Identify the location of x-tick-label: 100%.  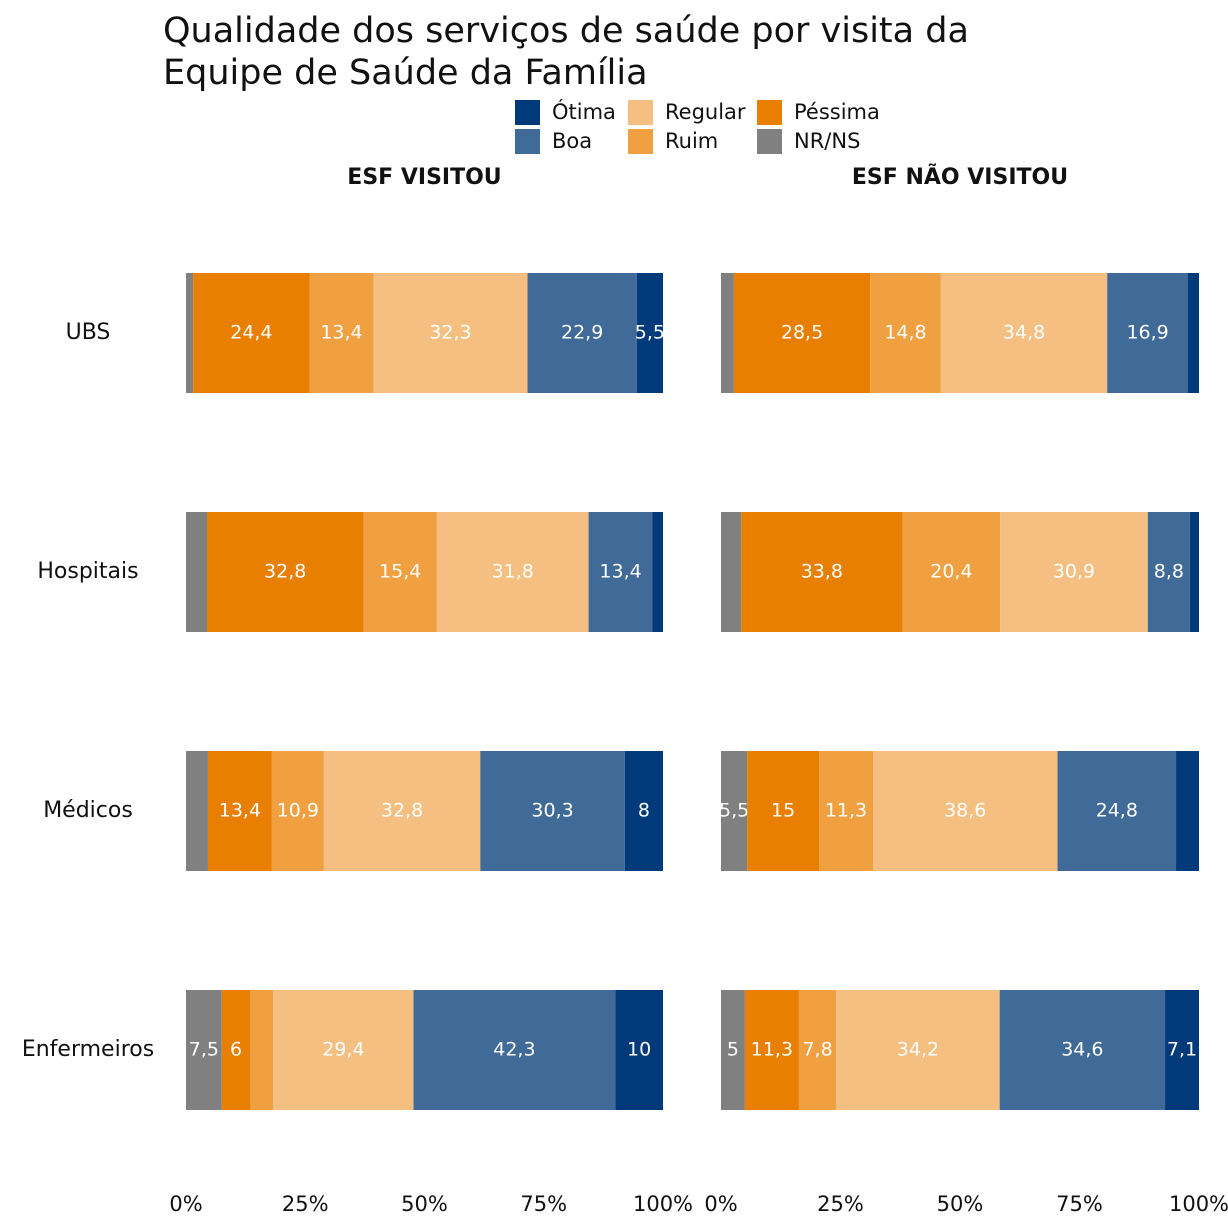
(1198, 1204).